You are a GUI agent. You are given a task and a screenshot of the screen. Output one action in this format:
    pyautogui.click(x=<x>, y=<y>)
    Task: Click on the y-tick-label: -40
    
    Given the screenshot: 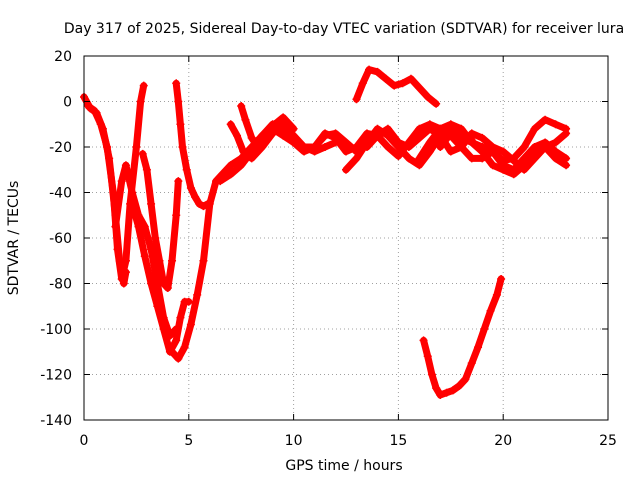 What is the action you would take?
    pyautogui.click(x=60, y=194)
    